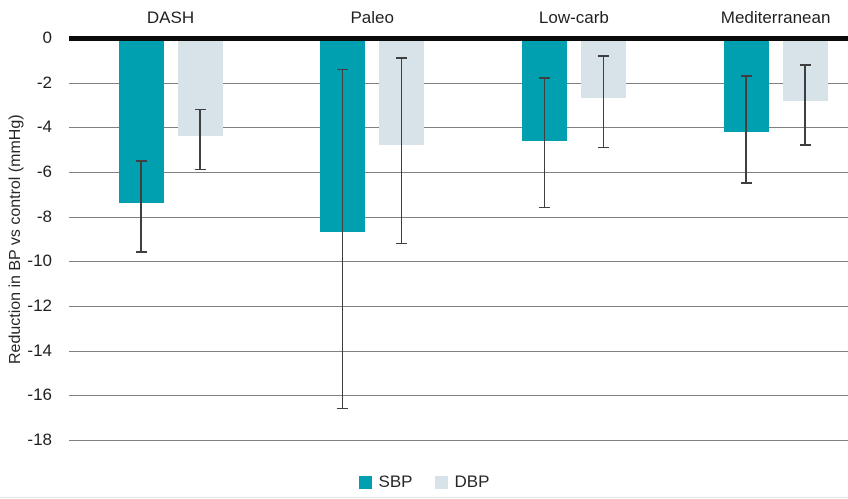  Describe the element at coordinates (39, 350) in the screenshot. I see `y-tick-label: -14` at that location.